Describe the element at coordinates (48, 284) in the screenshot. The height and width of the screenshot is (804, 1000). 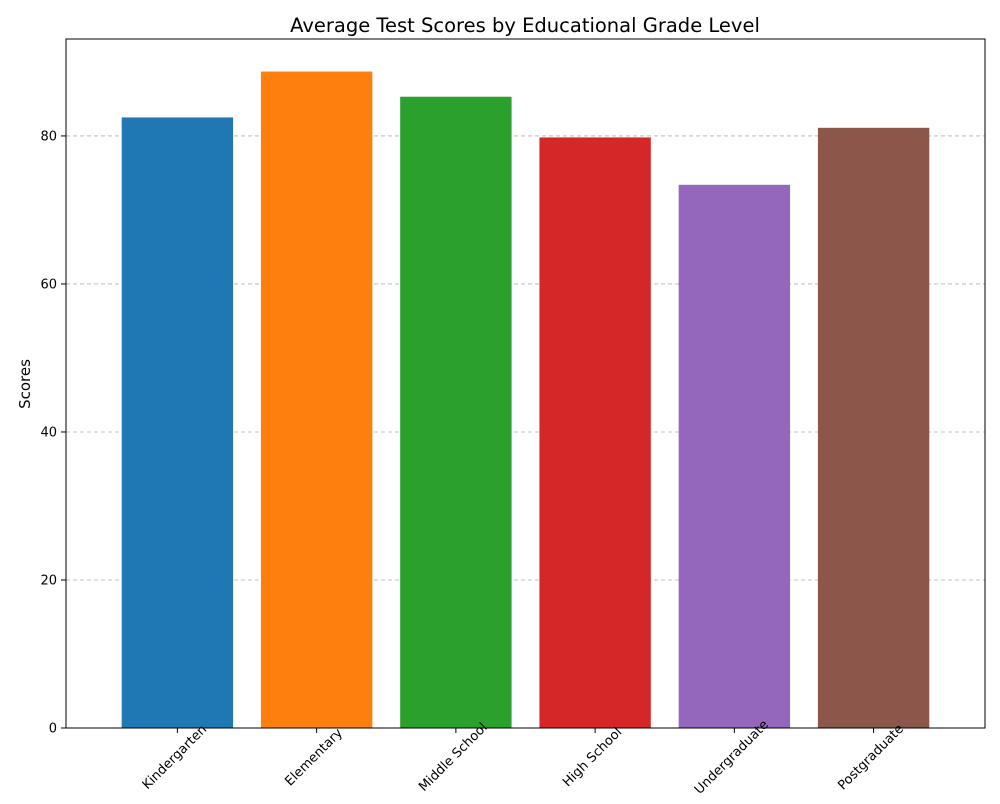
I see `y-tick-label: 60` at that location.